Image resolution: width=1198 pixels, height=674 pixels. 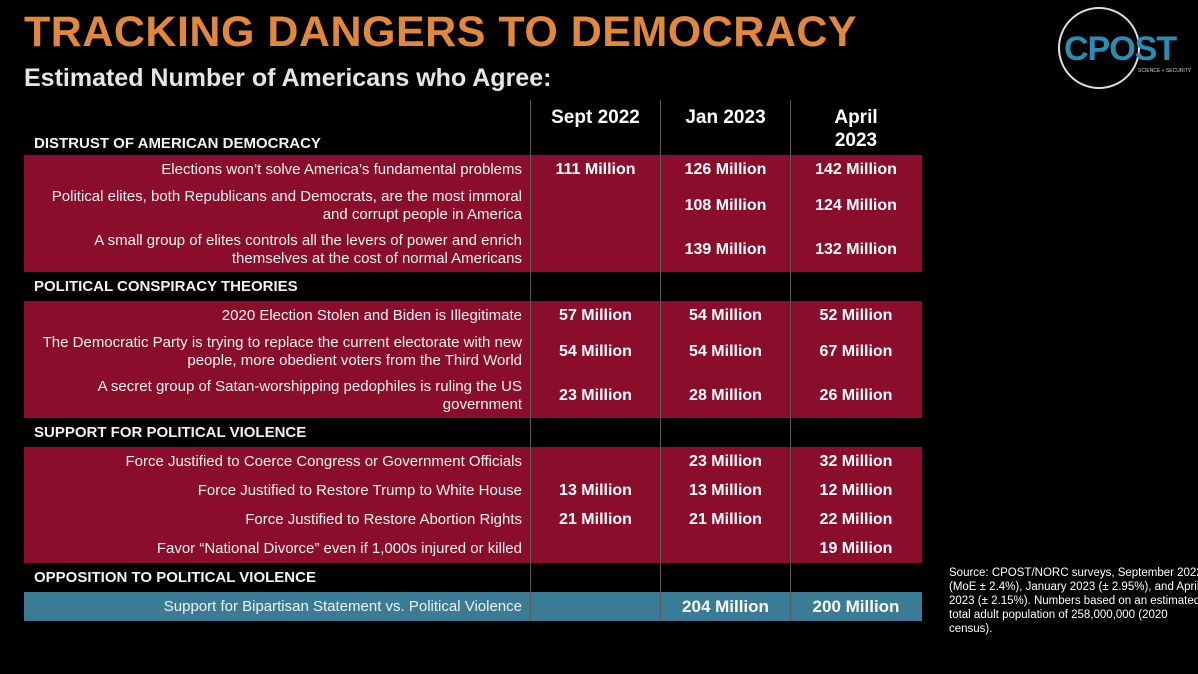 What do you see at coordinates (725, 127) in the screenshot?
I see `column-header: Jan 2023` at bounding box center [725, 127].